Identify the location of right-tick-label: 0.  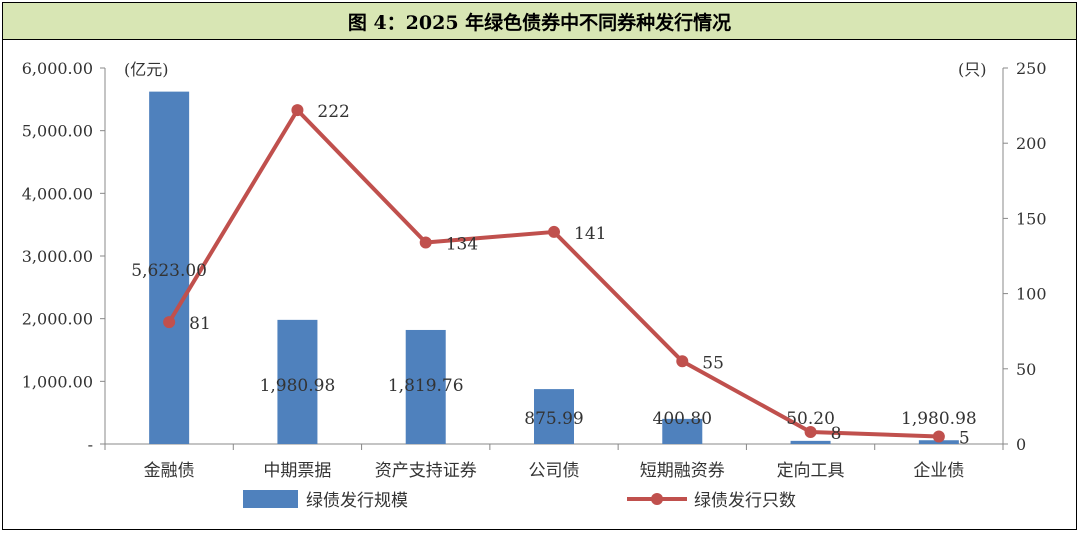
(1021, 444).